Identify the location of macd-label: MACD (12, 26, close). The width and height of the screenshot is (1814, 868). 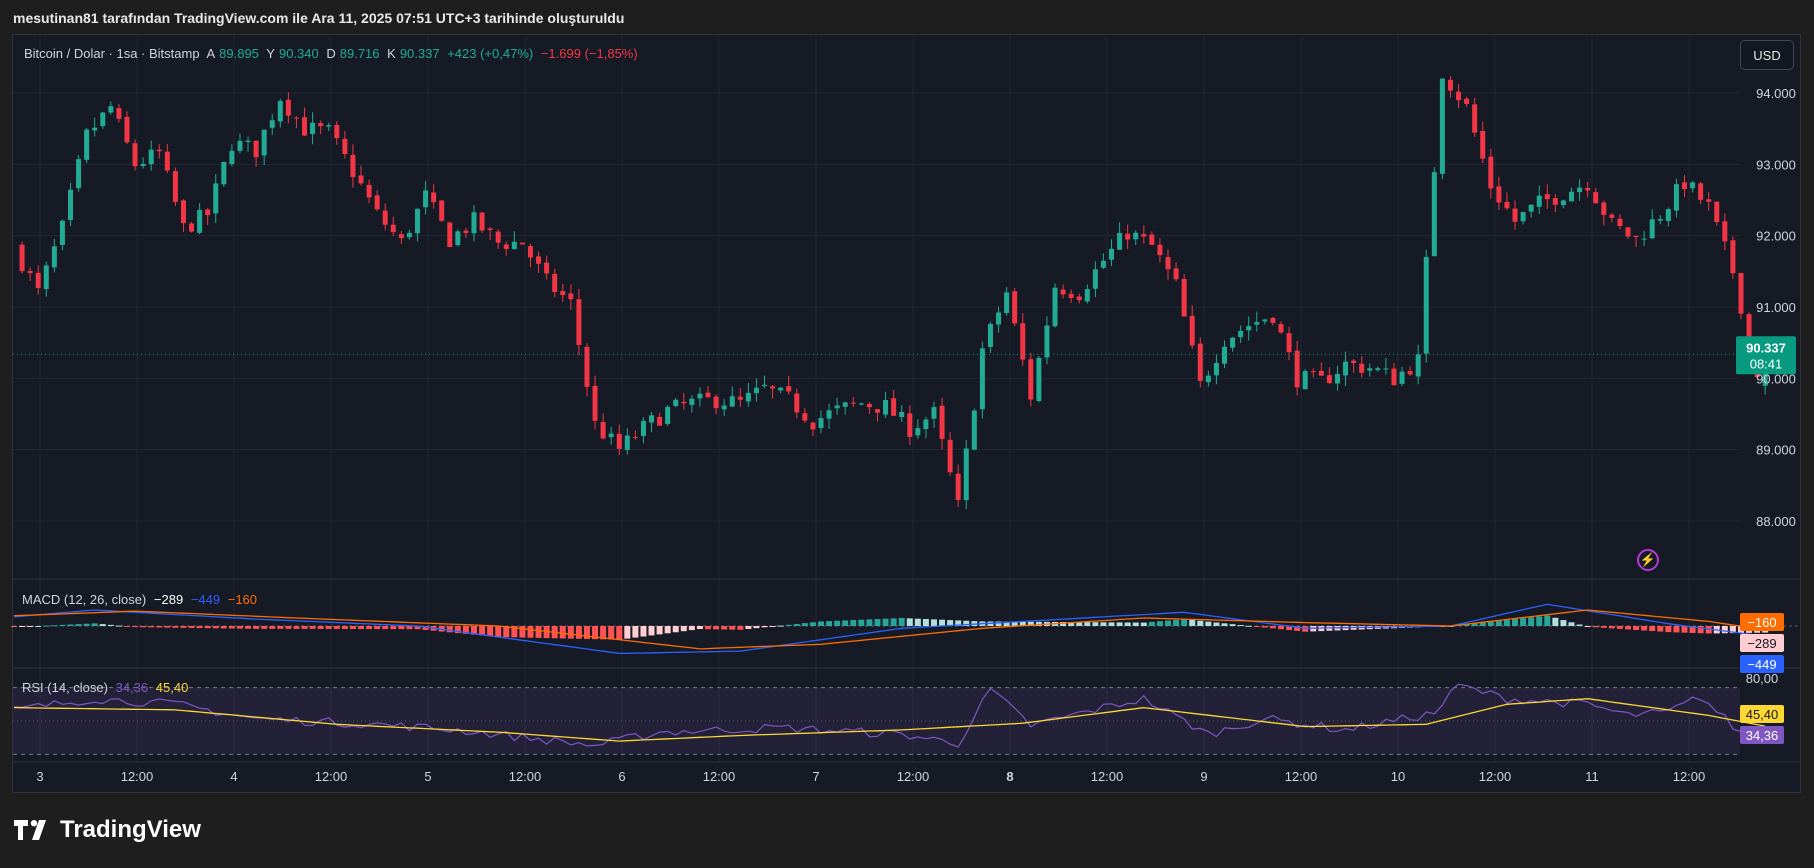
(84, 599).